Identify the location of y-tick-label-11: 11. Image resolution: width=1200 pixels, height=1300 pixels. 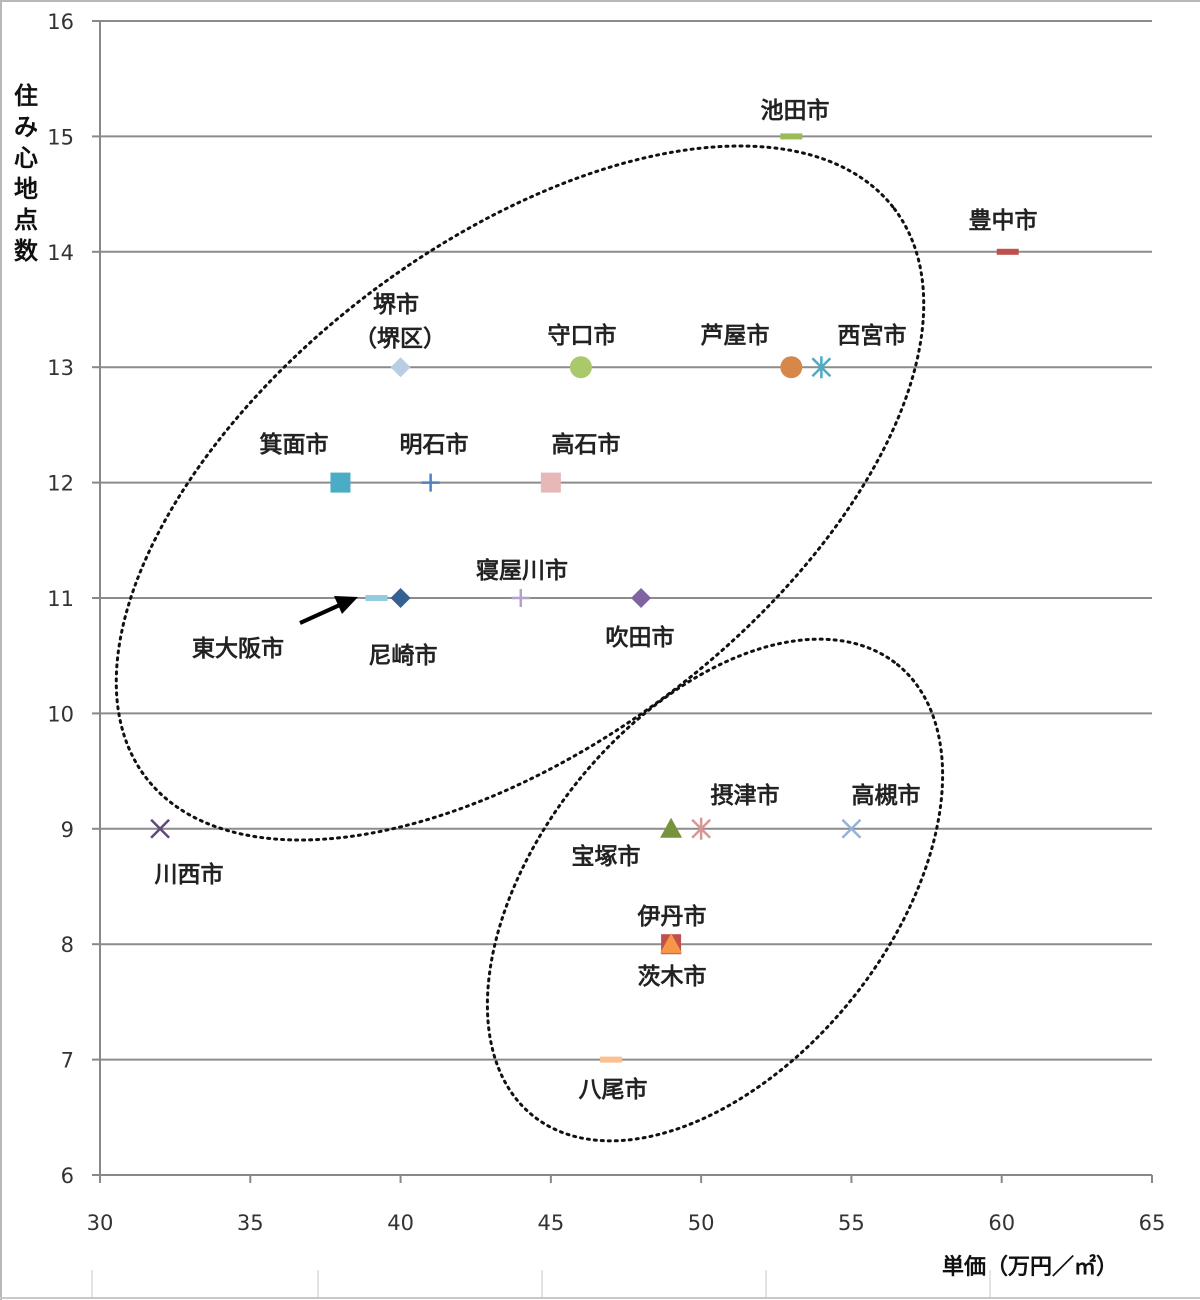
(60, 599).